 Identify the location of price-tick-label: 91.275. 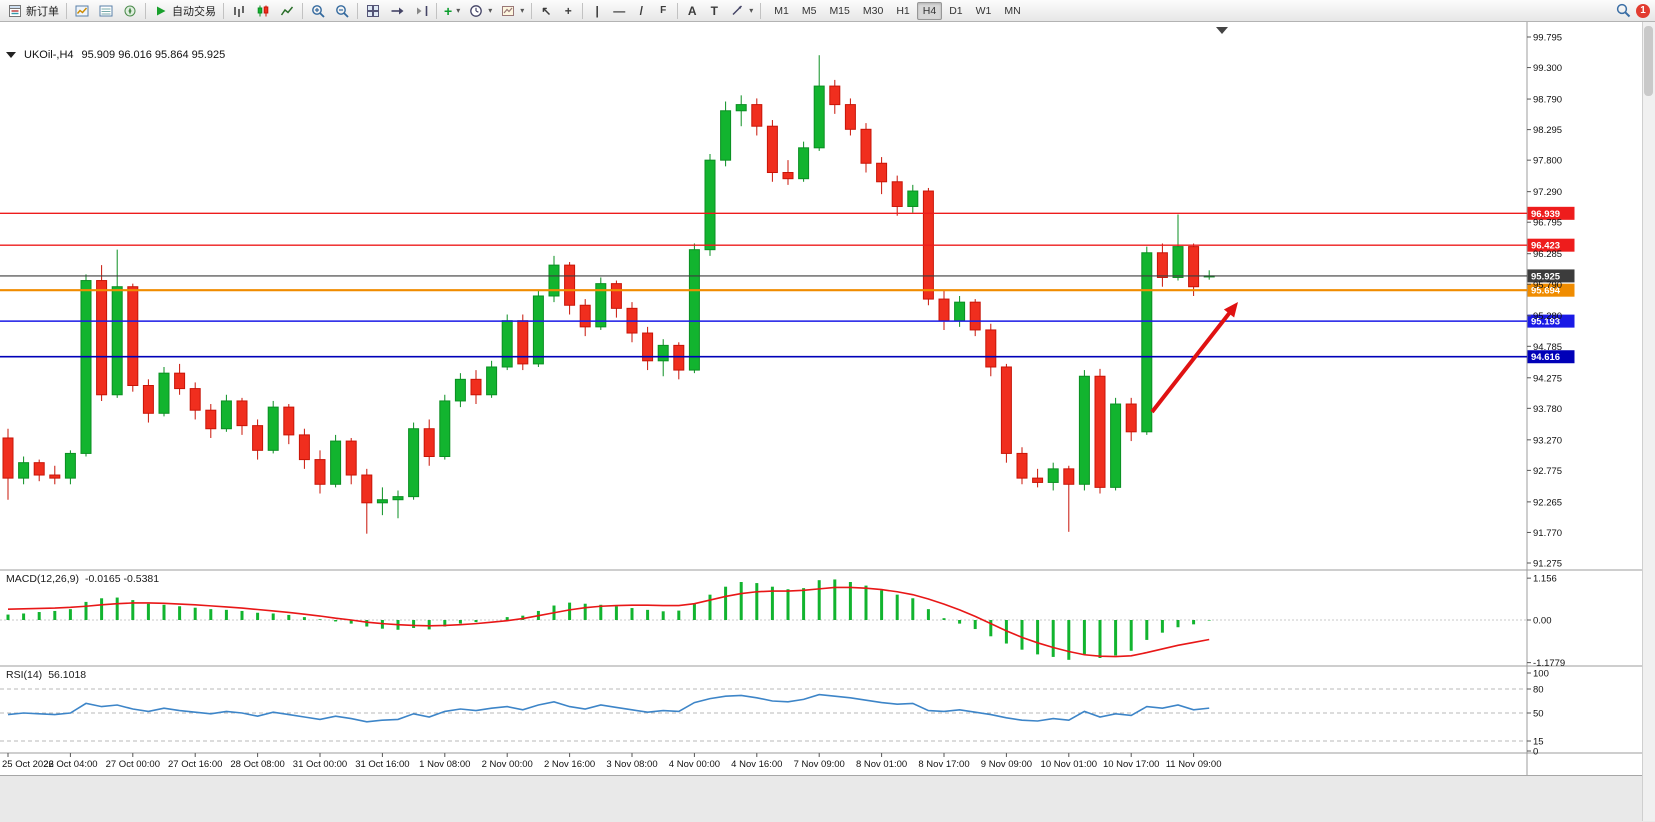
(1547, 564).